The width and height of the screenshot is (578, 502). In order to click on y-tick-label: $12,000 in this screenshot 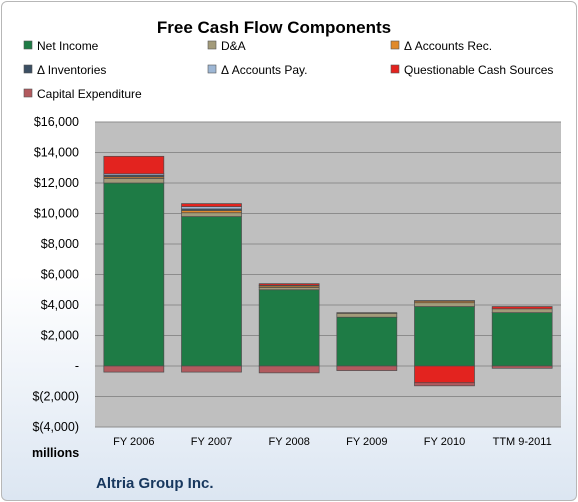, I will do `click(56, 183)`.